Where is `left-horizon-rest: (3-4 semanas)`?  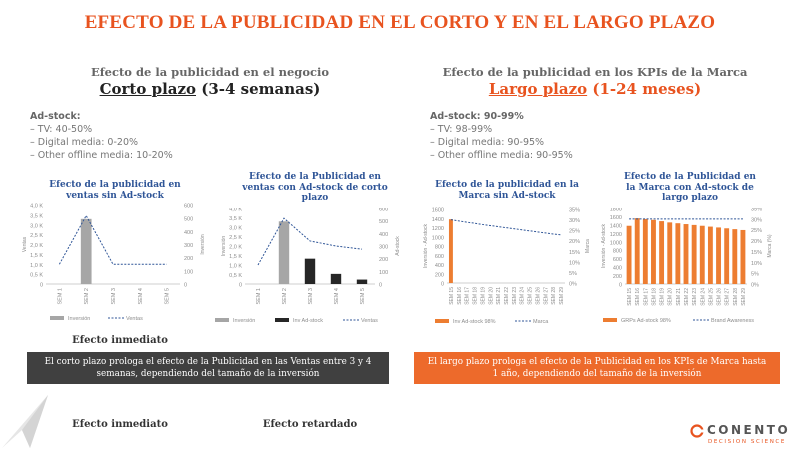
left-horizon-rest: (3-4 semanas) is located at coordinates (258, 89).